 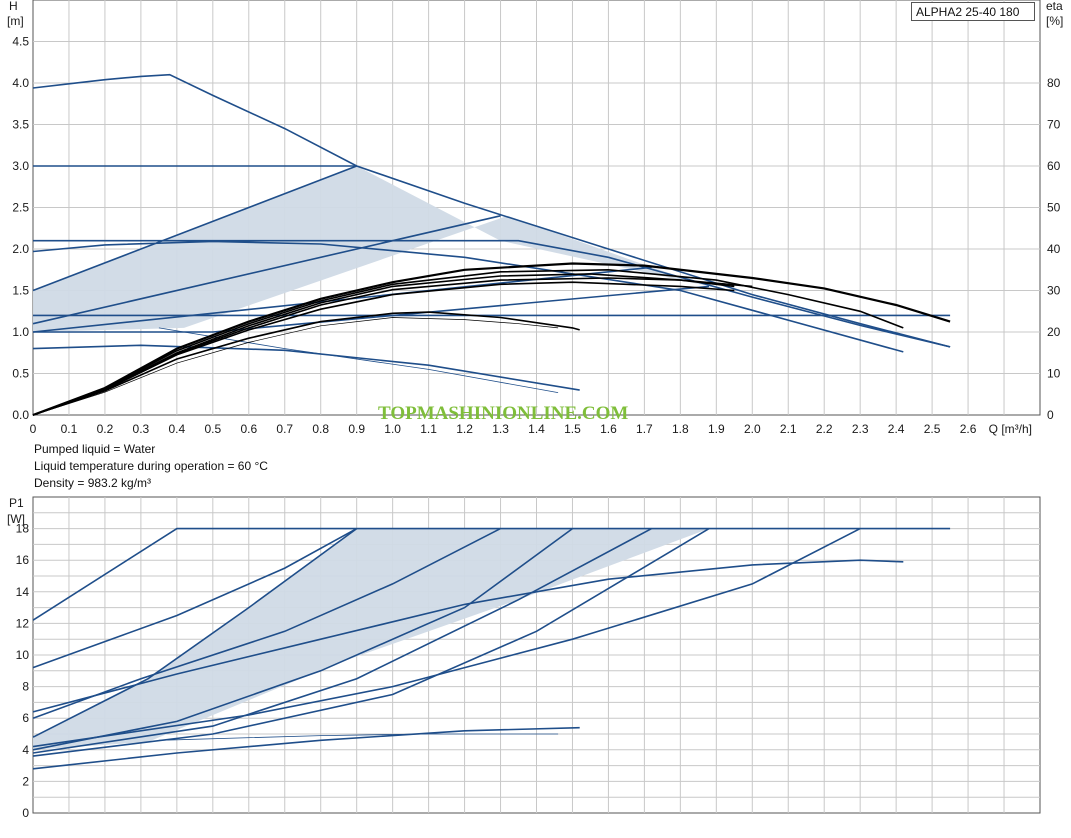 What do you see at coordinates (1054, 291) in the screenshot?
I see `eta-y-tick-label: 30` at bounding box center [1054, 291].